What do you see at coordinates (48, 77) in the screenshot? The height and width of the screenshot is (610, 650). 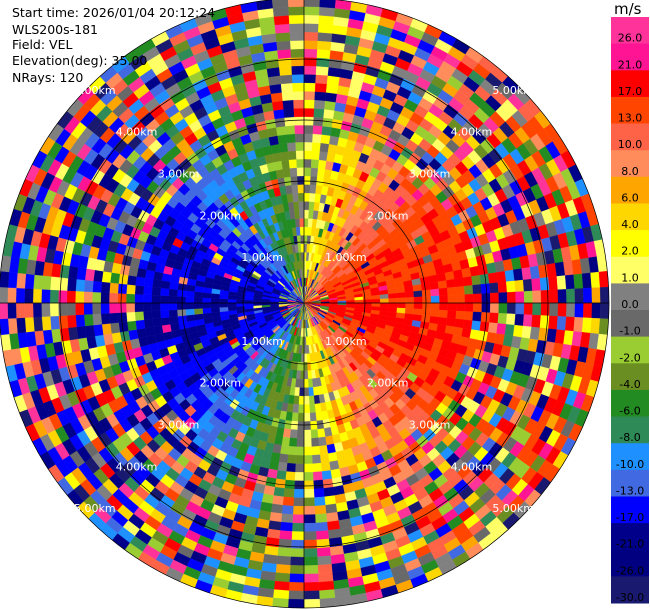 I see `nrays-text: NRays: 120` at bounding box center [48, 77].